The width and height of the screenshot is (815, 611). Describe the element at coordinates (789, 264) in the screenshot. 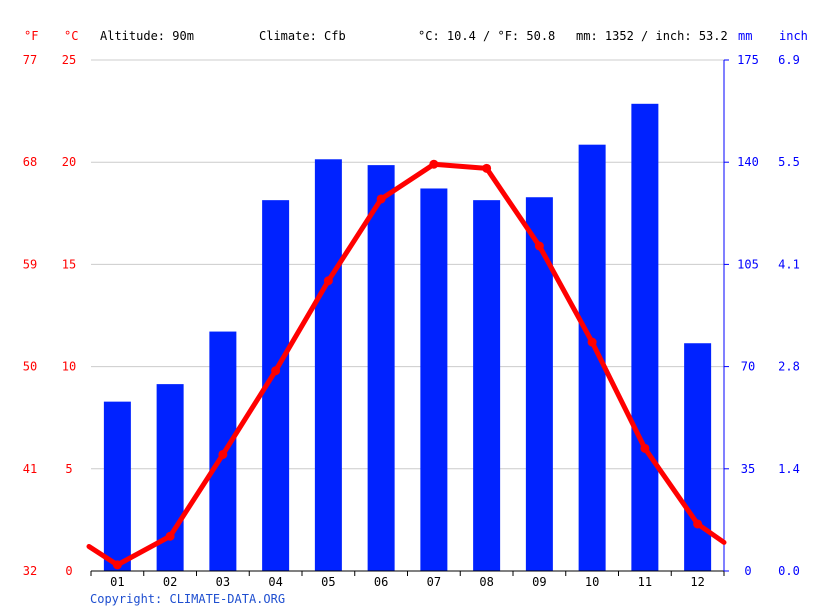

I see `inch-tick-label: 4.1` at that location.